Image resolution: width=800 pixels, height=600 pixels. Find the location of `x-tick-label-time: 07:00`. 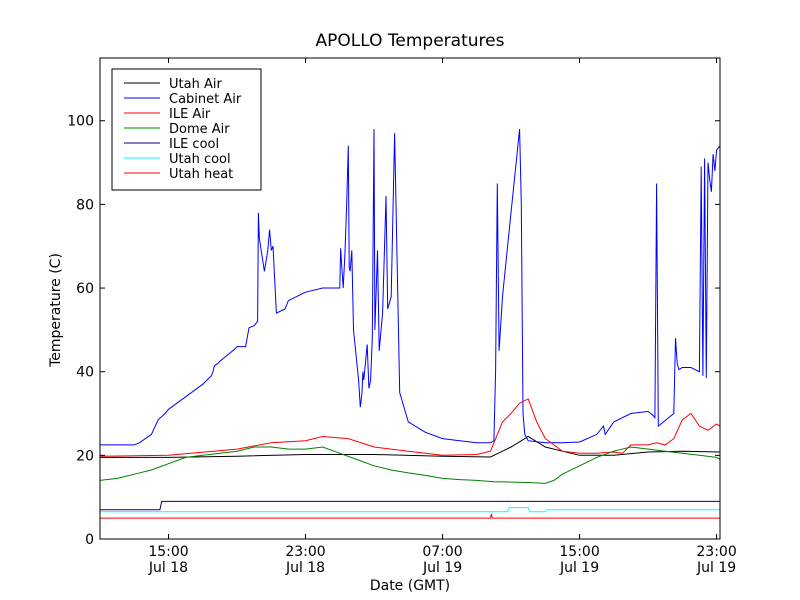

x-tick-label-time: 07:00 is located at coordinates (442, 552).